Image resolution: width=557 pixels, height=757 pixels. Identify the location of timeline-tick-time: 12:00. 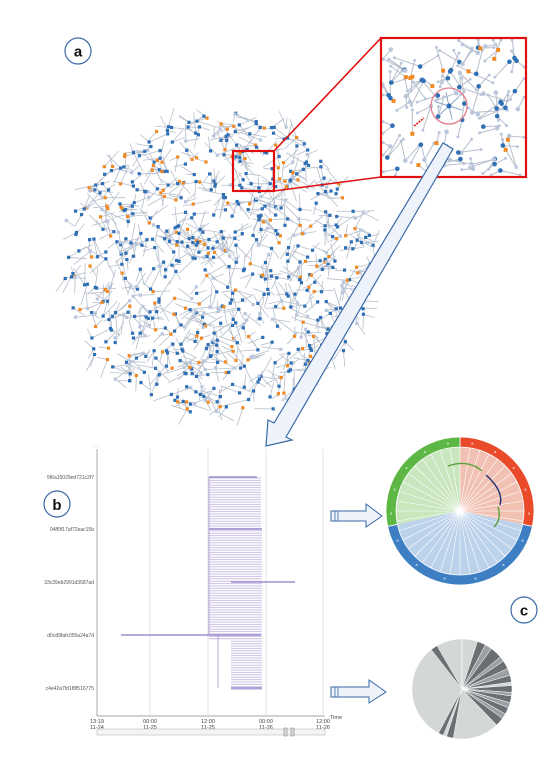
(323, 722).